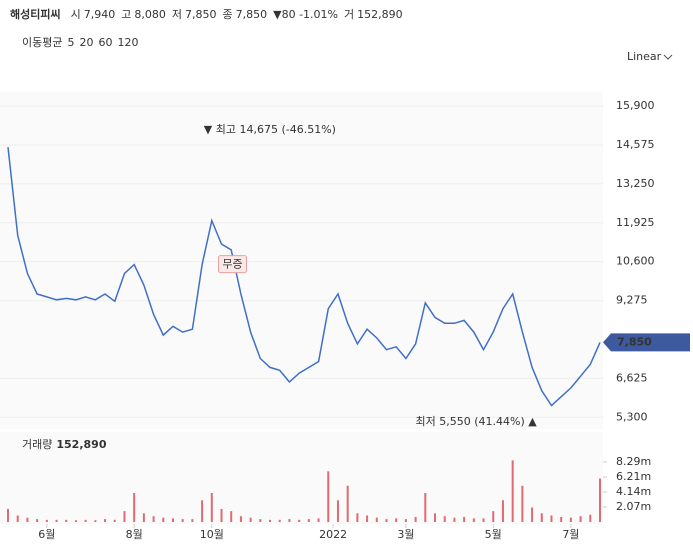 The width and height of the screenshot is (693, 551). Describe the element at coordinates (42, 42) in the screenshot. I see `ma-title: 이동평균` at that location.